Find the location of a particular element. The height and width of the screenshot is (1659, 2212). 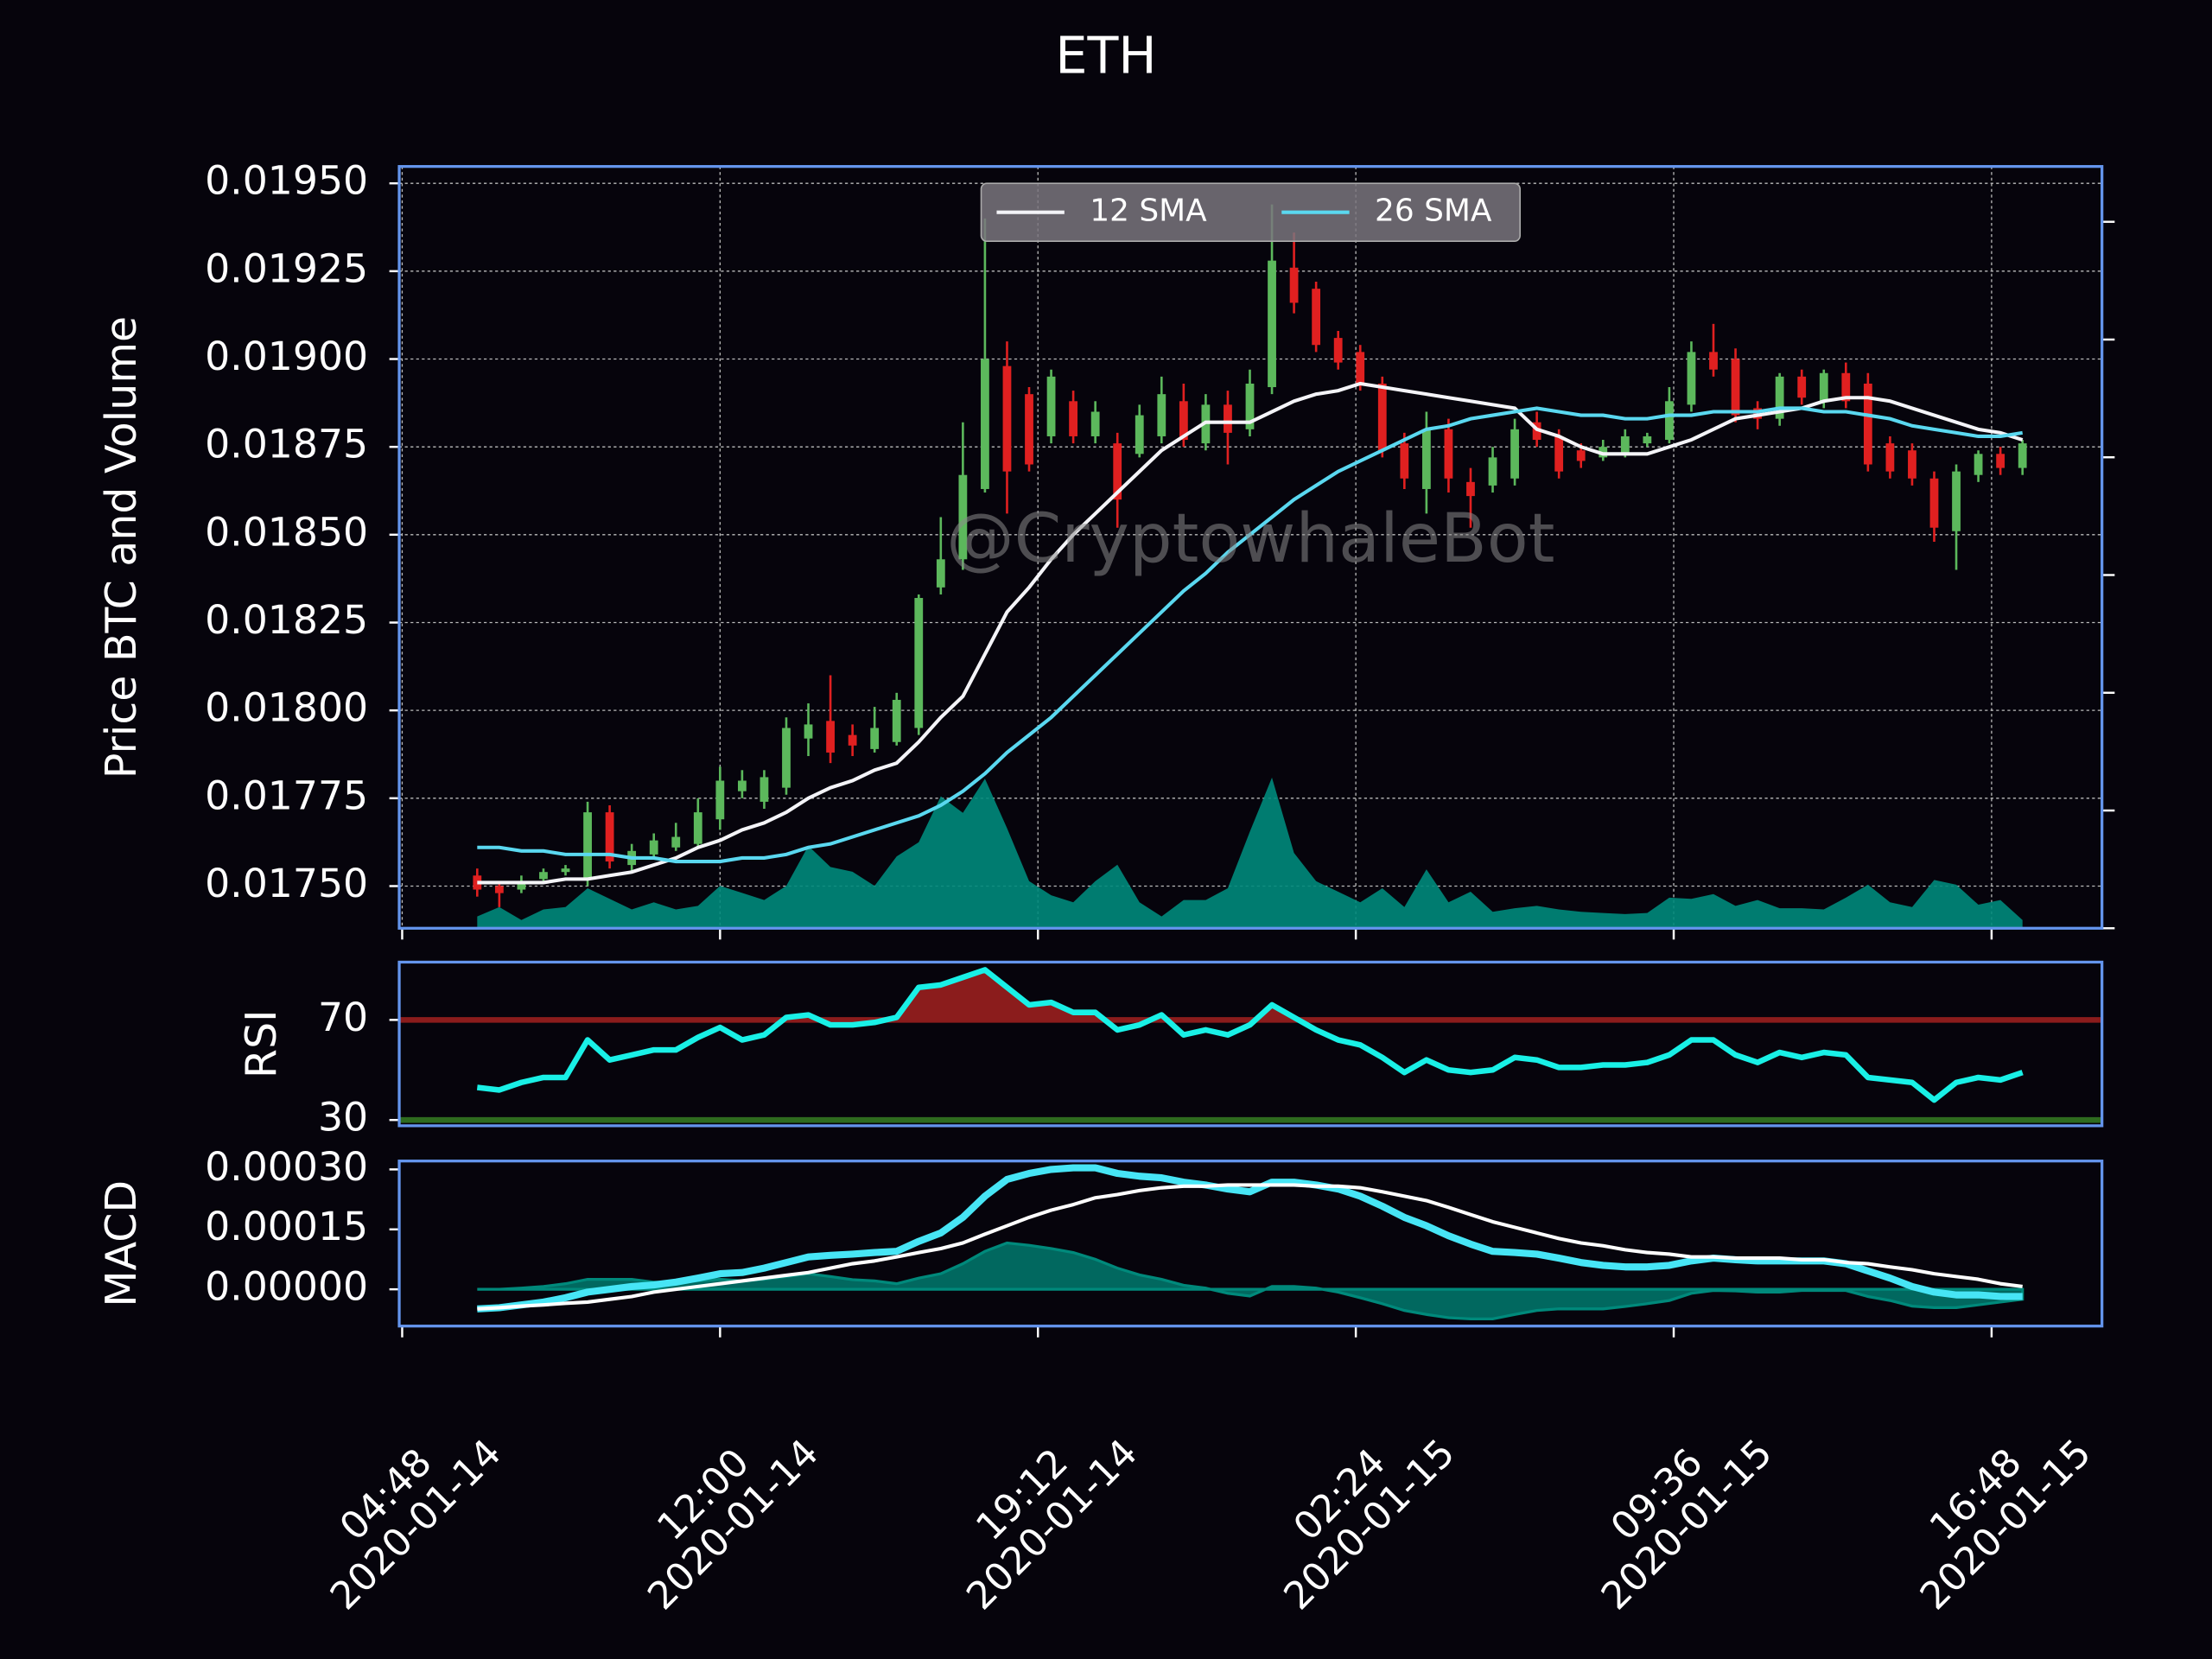

y-axis-label: RSI is located at coordinates (261, 1043).